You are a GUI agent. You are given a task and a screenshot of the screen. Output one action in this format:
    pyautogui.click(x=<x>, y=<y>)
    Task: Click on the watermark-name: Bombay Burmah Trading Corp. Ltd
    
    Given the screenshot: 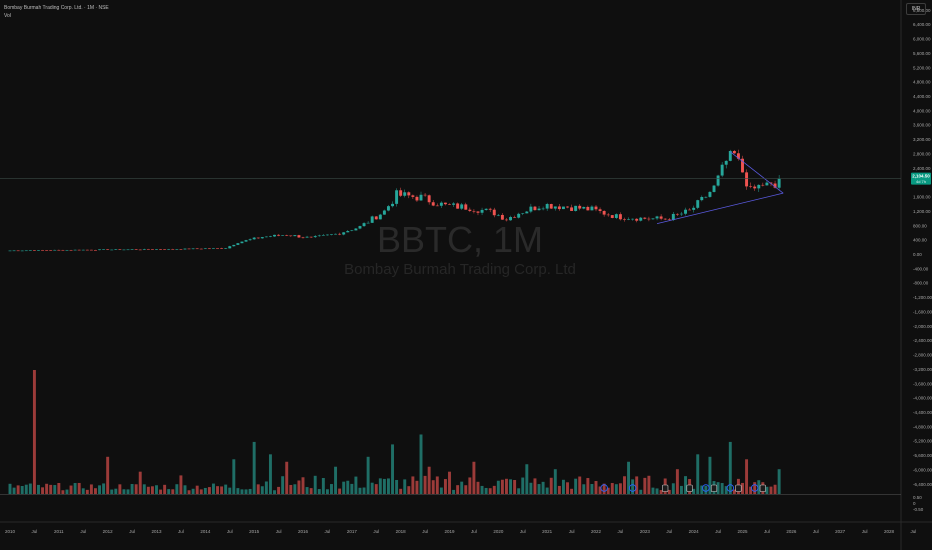 What is the action you would take?
    pyautogui.click(x=460, y=269)
    